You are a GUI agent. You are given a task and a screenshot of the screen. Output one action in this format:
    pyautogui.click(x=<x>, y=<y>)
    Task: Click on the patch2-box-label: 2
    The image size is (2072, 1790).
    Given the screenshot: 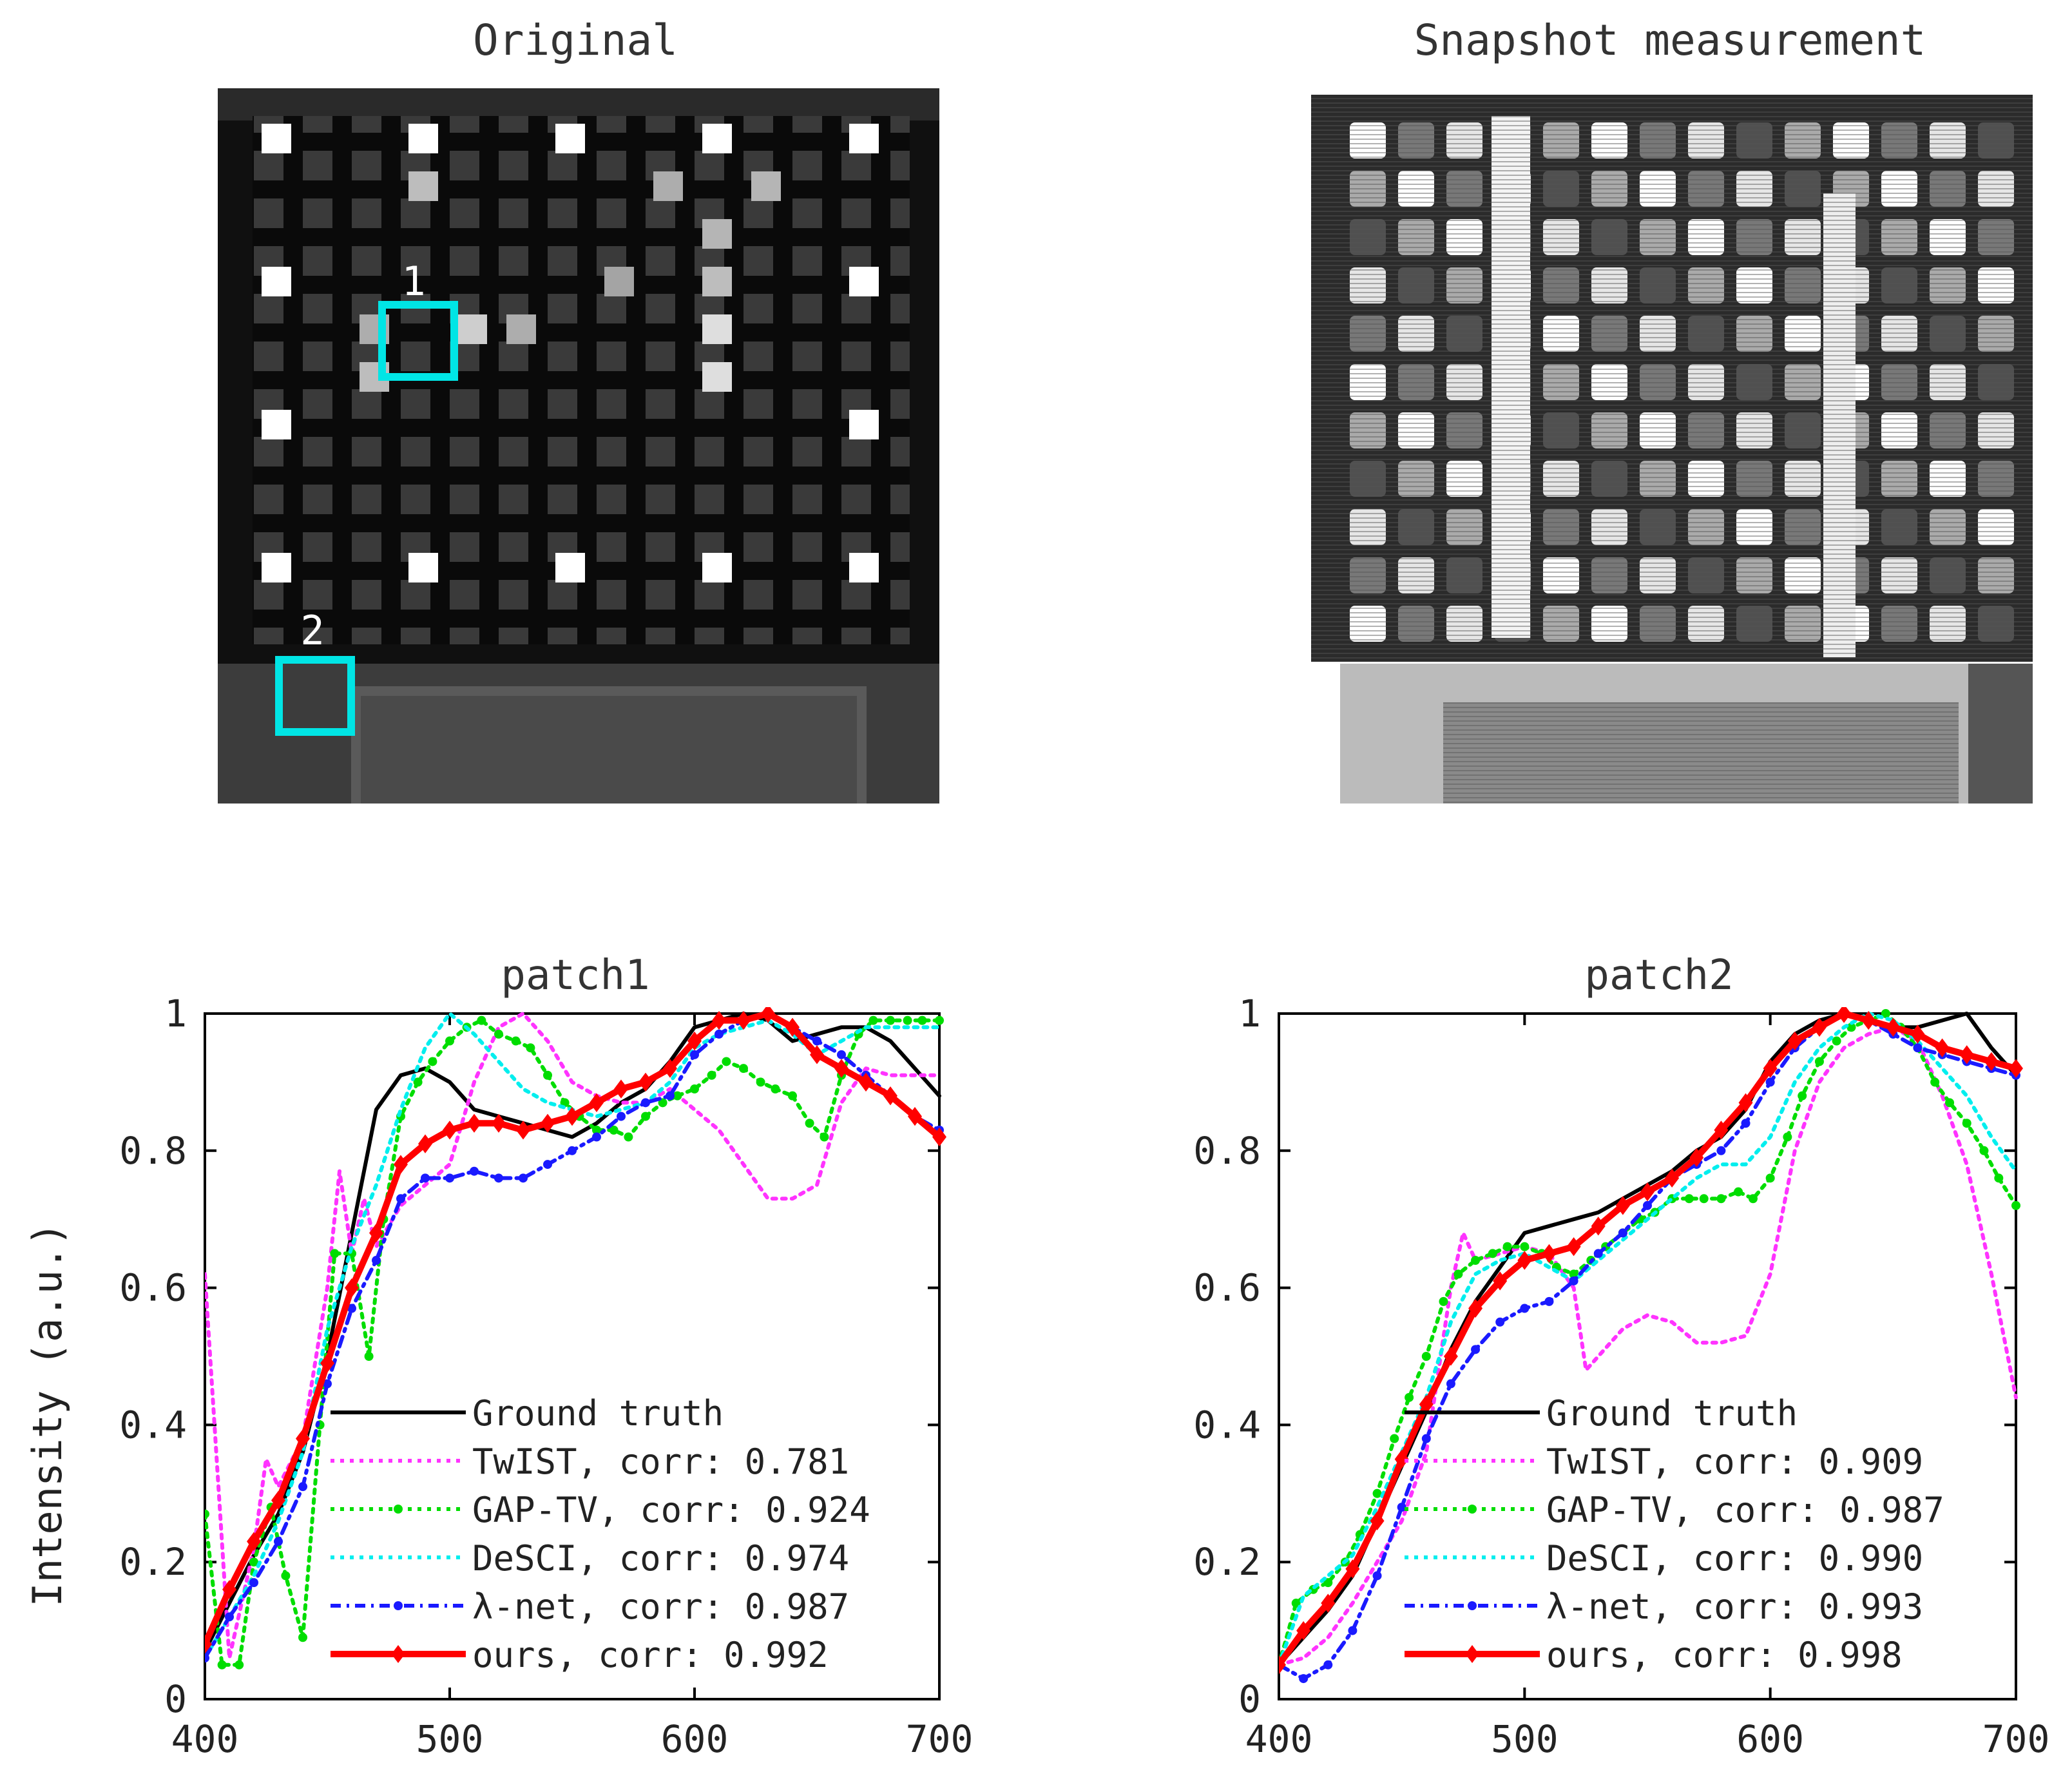 What is the action you would take?
    pyautogui.click(x=312, y=630)
    